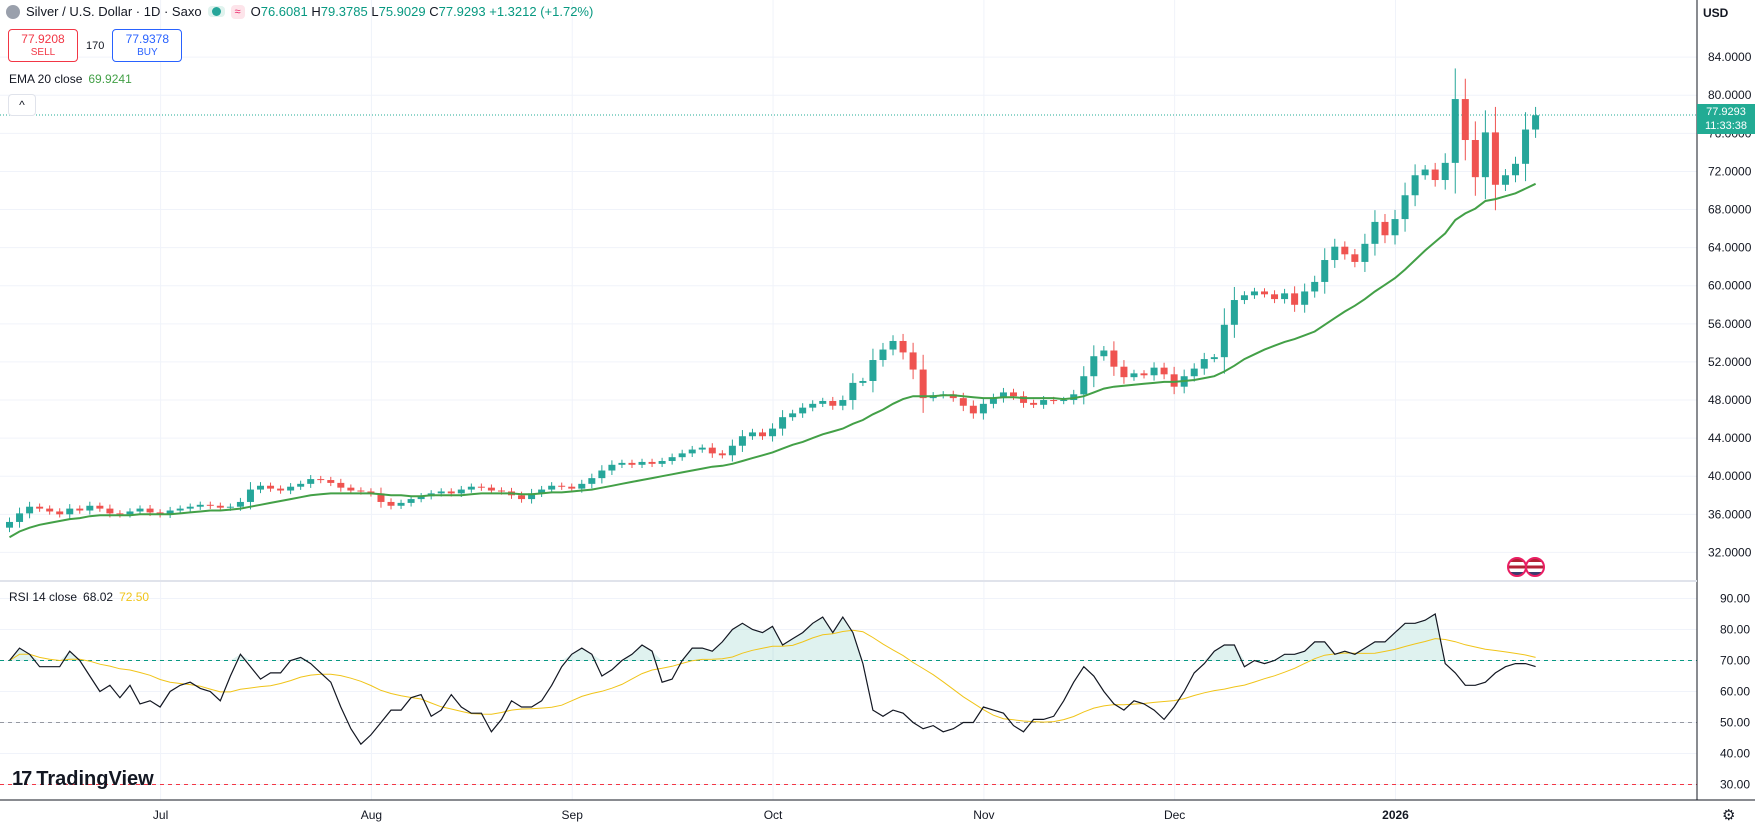 This screenshot has height=827, width=1755. I want to click on tradingview-logo: 17 TradingView, so click(83, 779).